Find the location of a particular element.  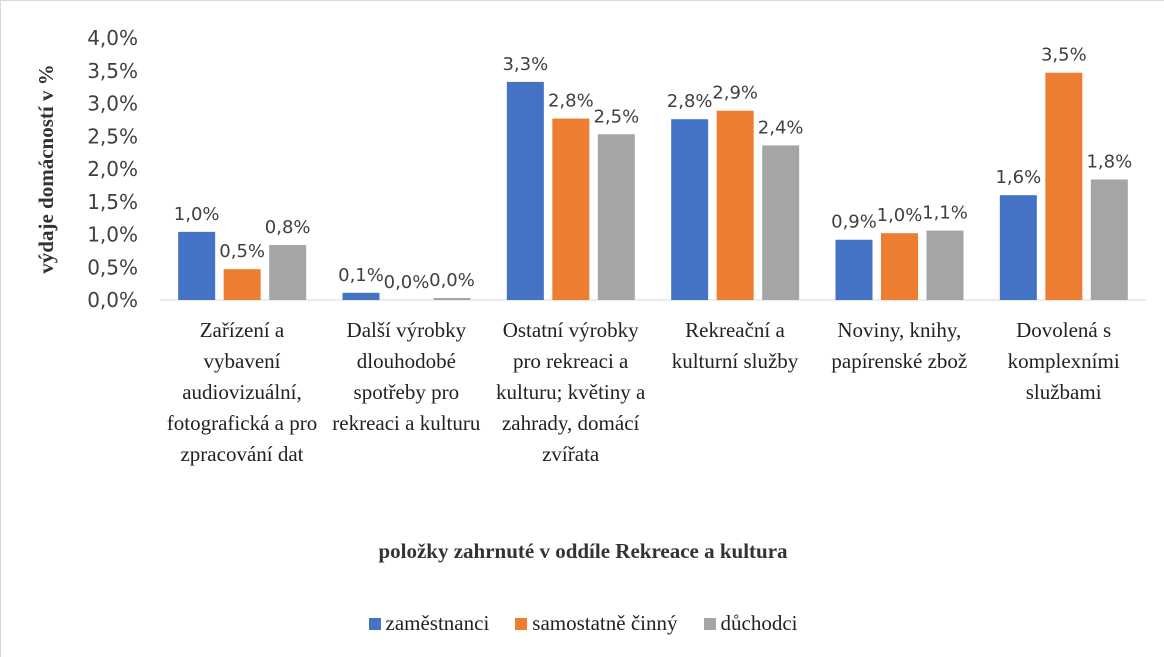

legend-item: zaměstnanci is located at coordinates (429, 623).